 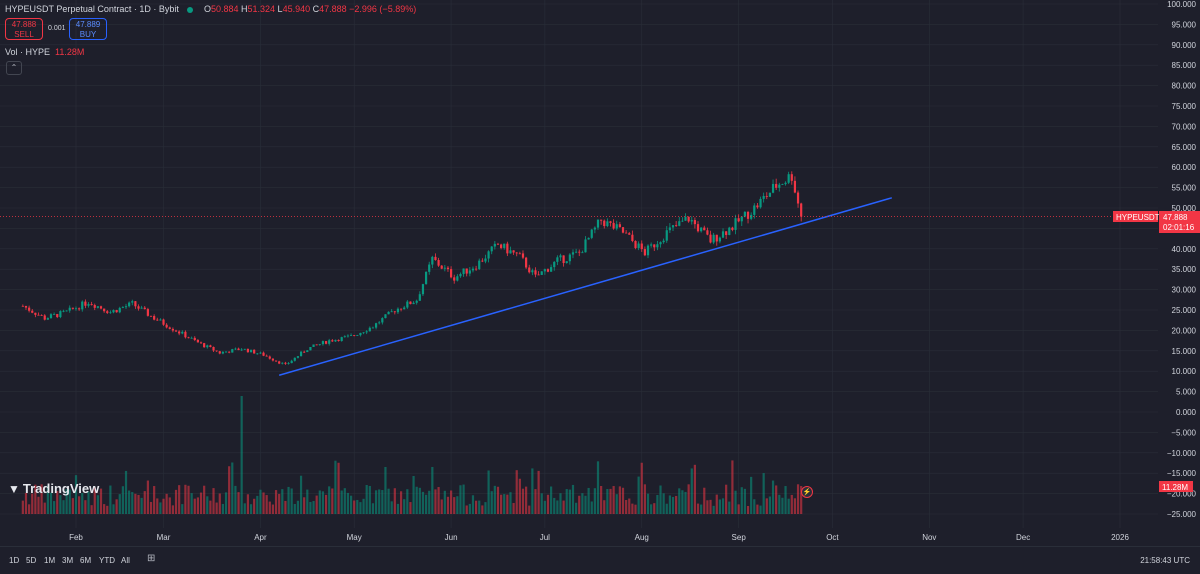 What do you see at coordinates (68, 560) in the screenshot?
I see `range-3m: 3M` at bounding box center [68, 560].